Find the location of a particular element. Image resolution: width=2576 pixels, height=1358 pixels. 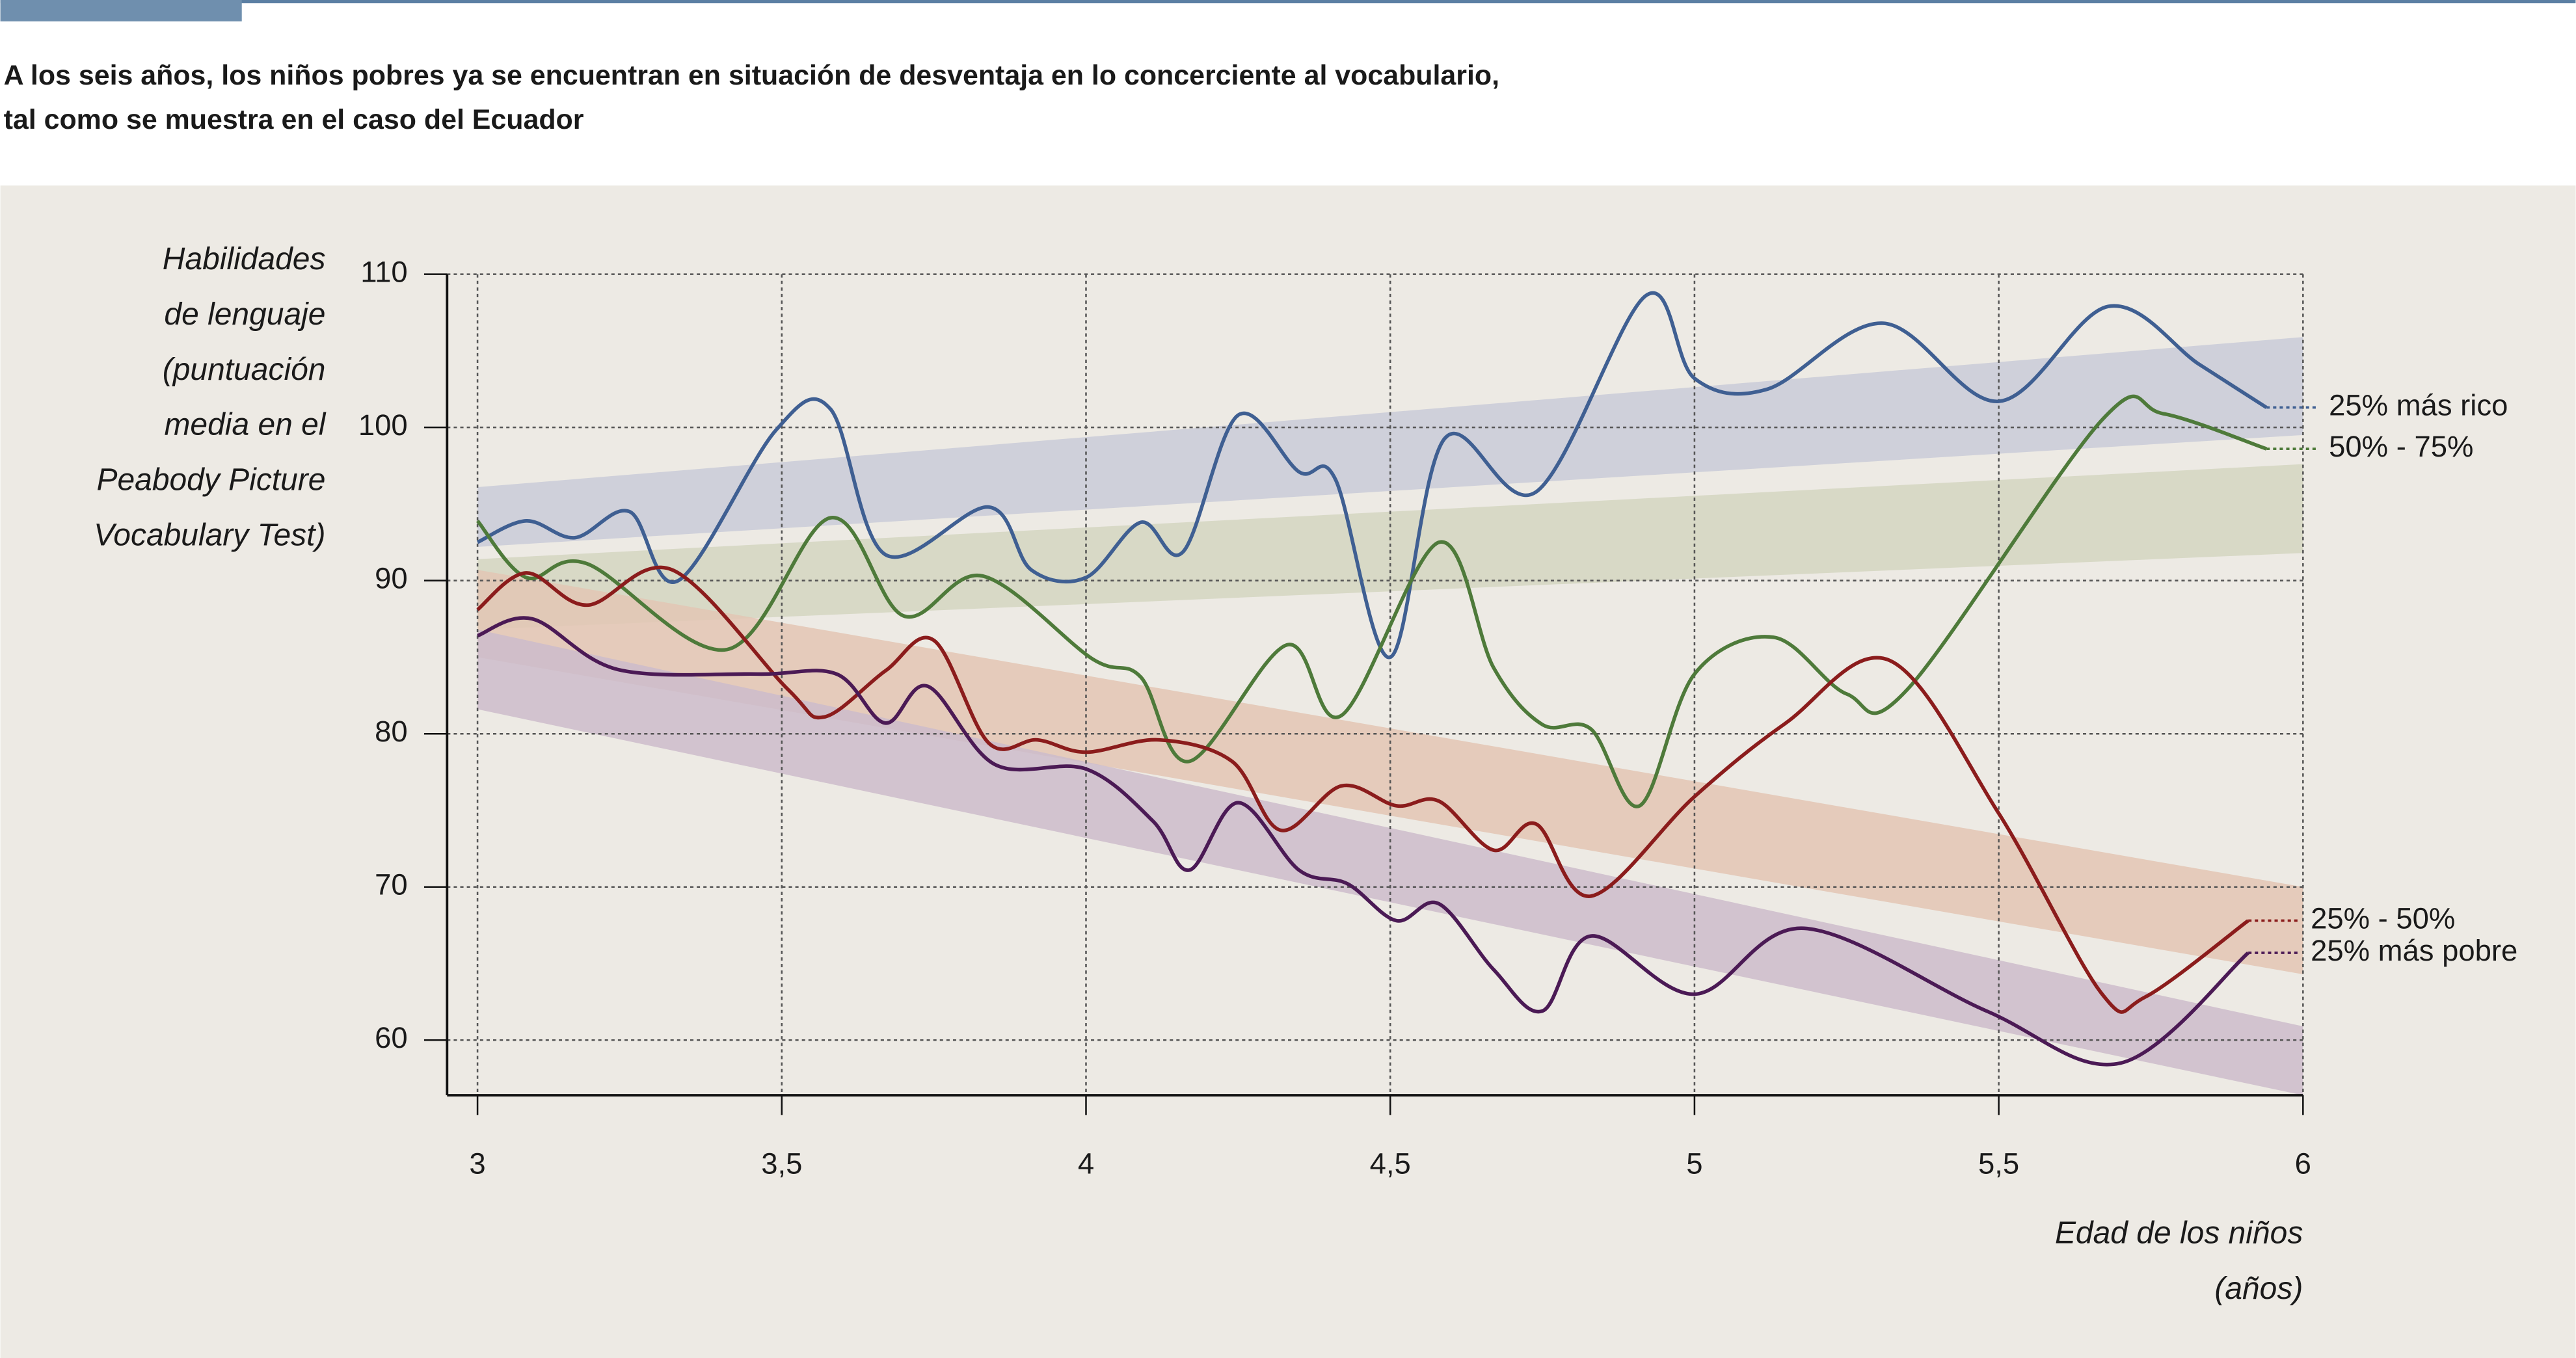

legend-label: 25% - 50% is located at coordinates (2383, 919).